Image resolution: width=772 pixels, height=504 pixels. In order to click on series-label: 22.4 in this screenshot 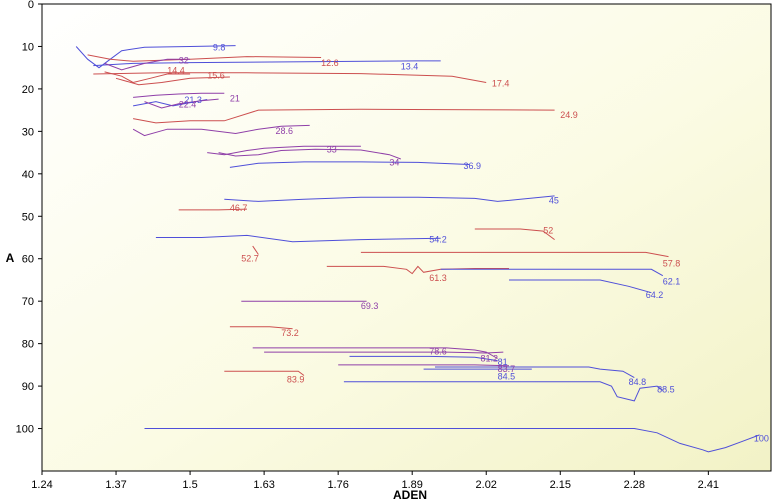, I will do `click(188, 105)`.